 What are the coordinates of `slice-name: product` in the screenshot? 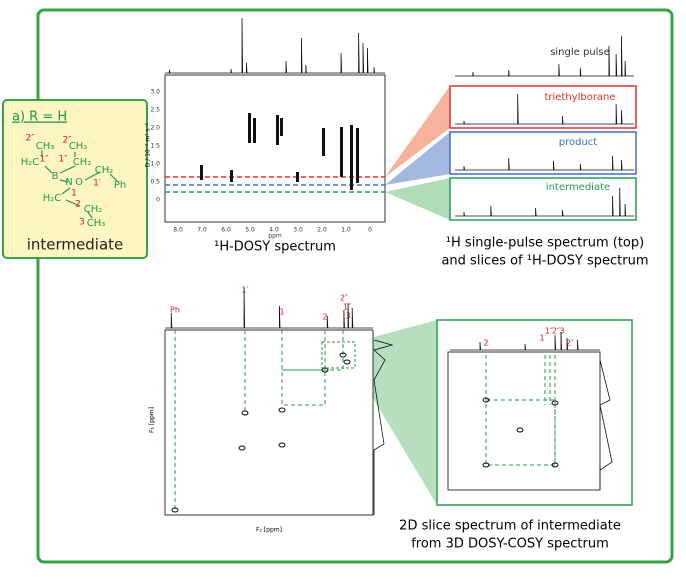 It's located at (578, 142).